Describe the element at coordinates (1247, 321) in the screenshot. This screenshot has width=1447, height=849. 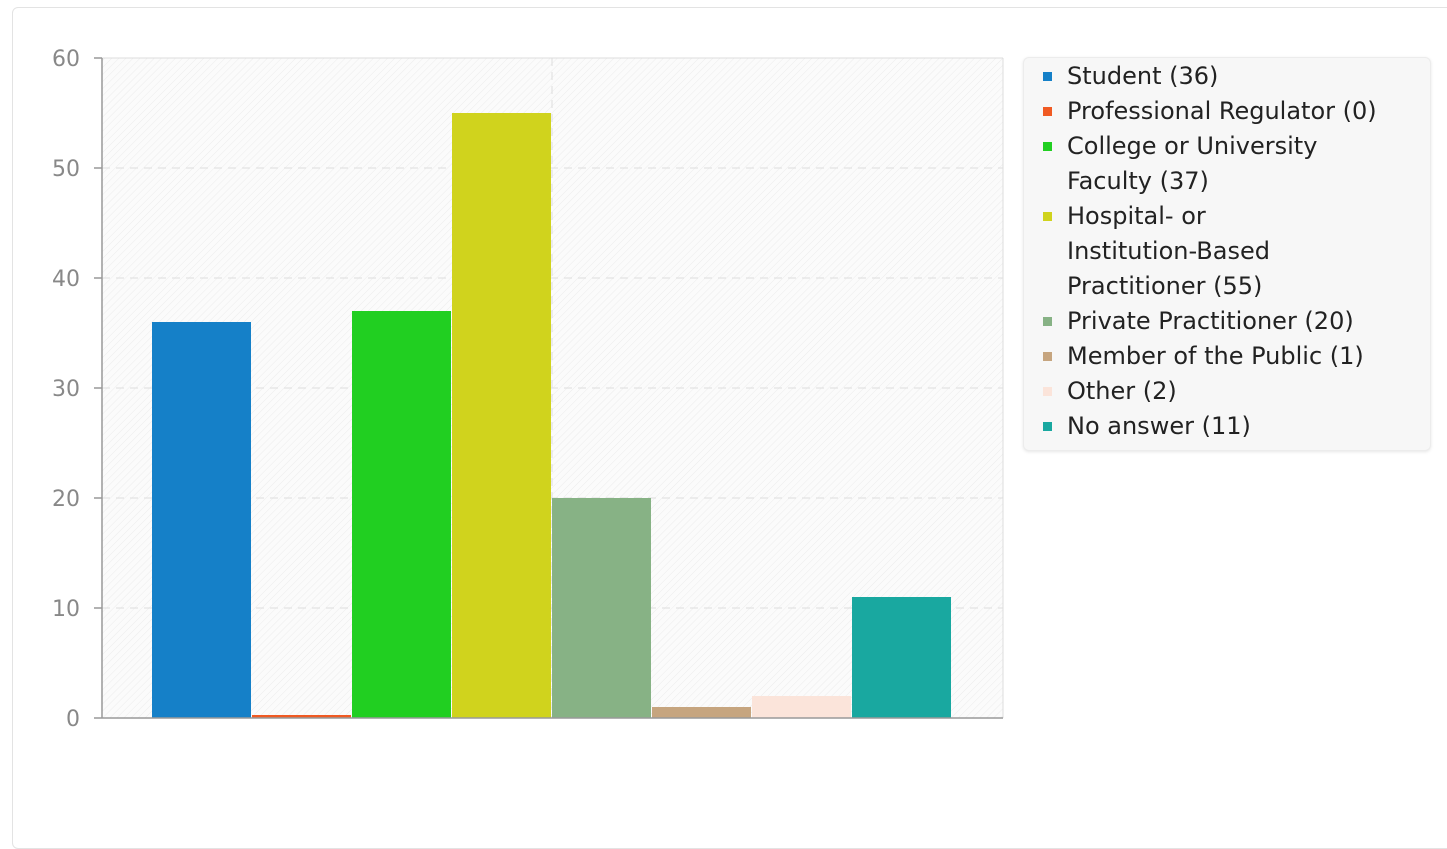
I see `legend-label: Private Practitioner (20)` at that location.